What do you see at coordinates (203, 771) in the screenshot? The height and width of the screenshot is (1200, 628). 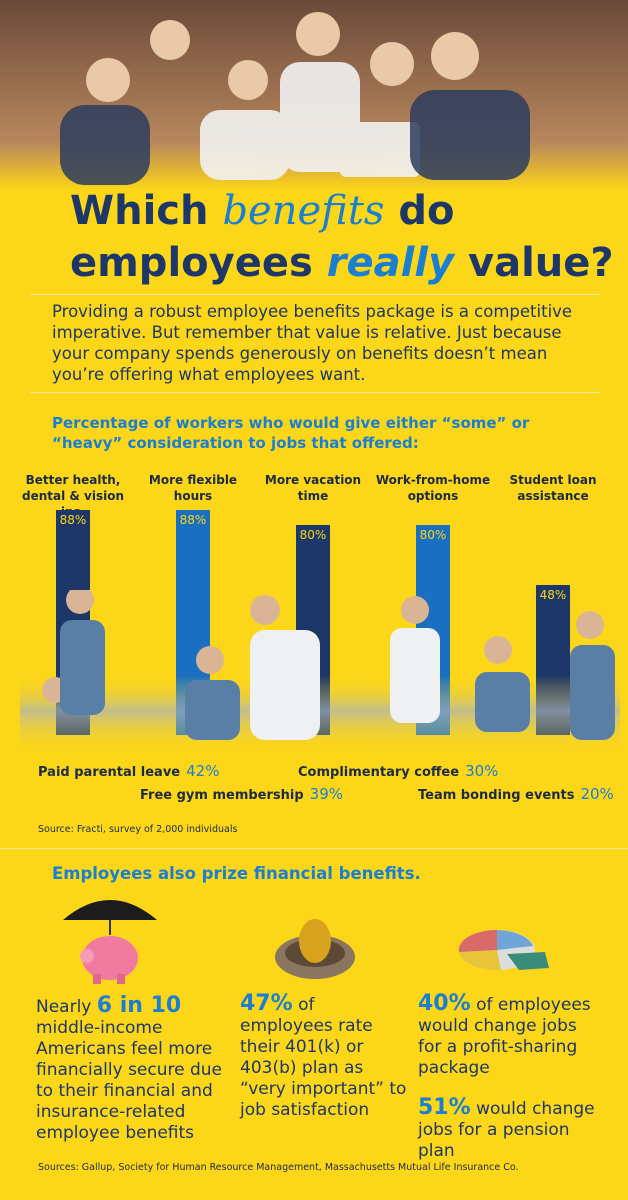 I see `benefit-value: 42%` at bounding box center [203, 771].